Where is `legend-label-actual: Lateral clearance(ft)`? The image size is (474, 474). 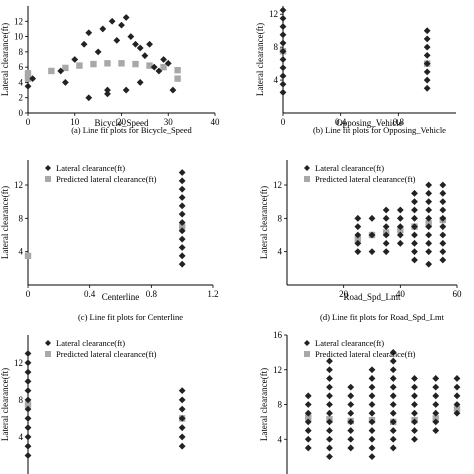 legend-label-actual: Lateral clearance(ft) is located at coordinates (90, 168).